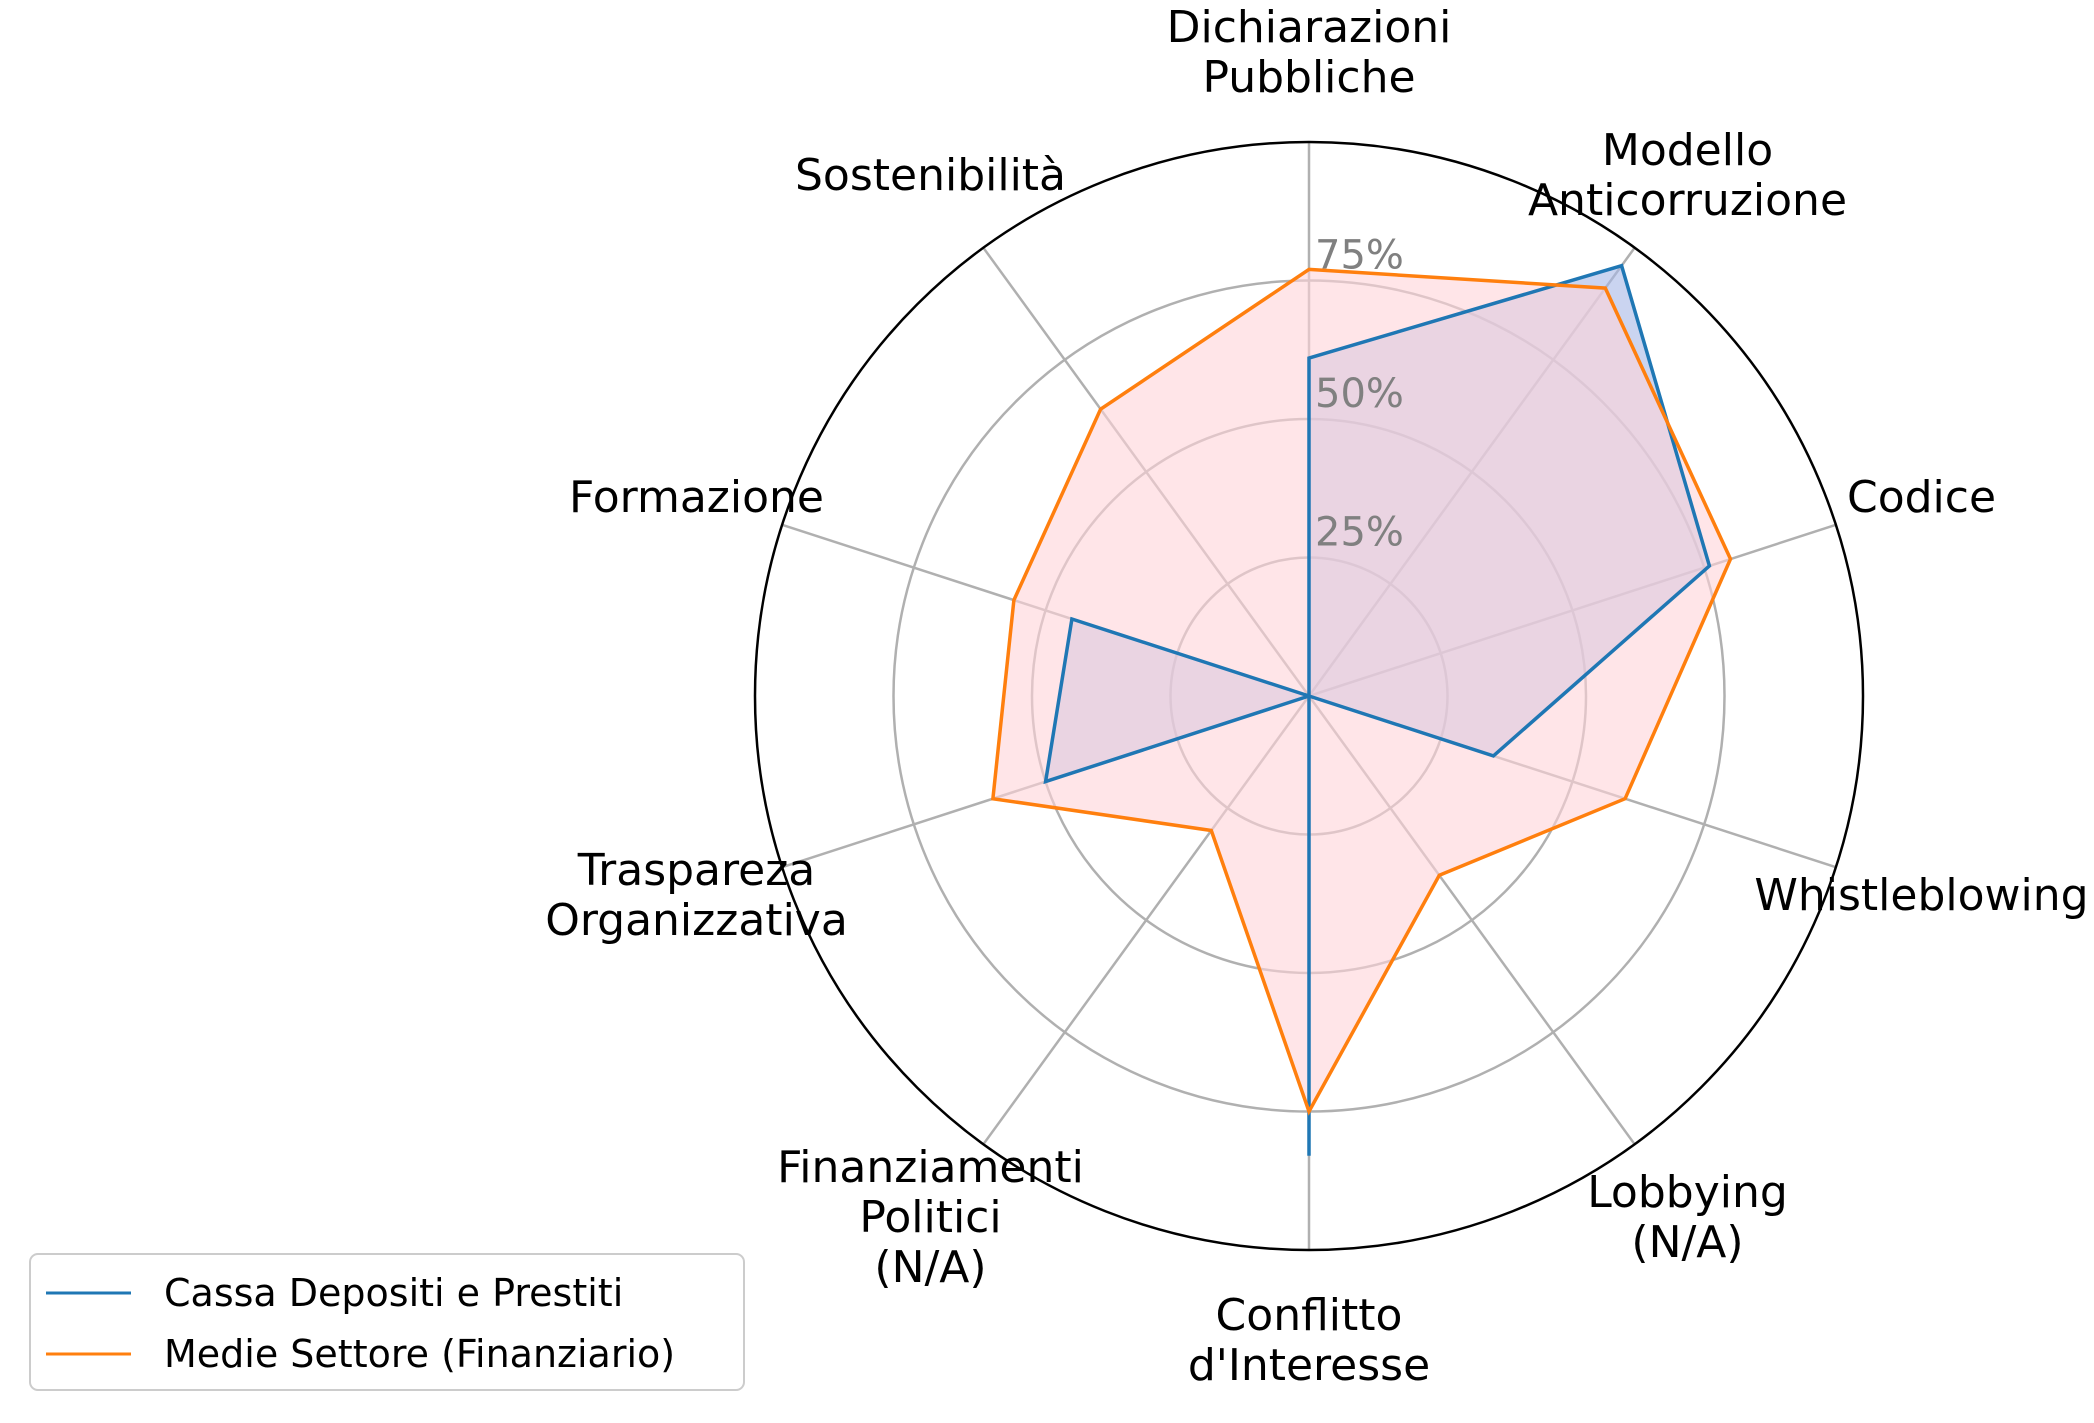  What do you see at coordinates (930, 1167) in the screenshot?
I see `category-label-line: Finanziamenti` at bounding box center [930, 1167].